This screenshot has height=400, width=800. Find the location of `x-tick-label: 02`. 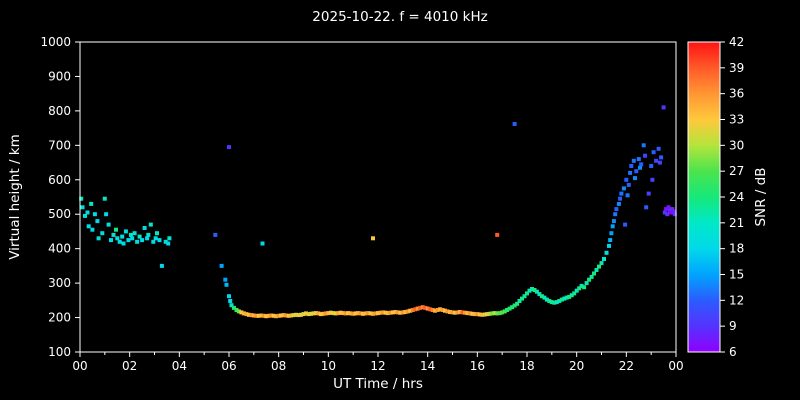

x-tick-label: 02 is located at coordinates (129, 366).